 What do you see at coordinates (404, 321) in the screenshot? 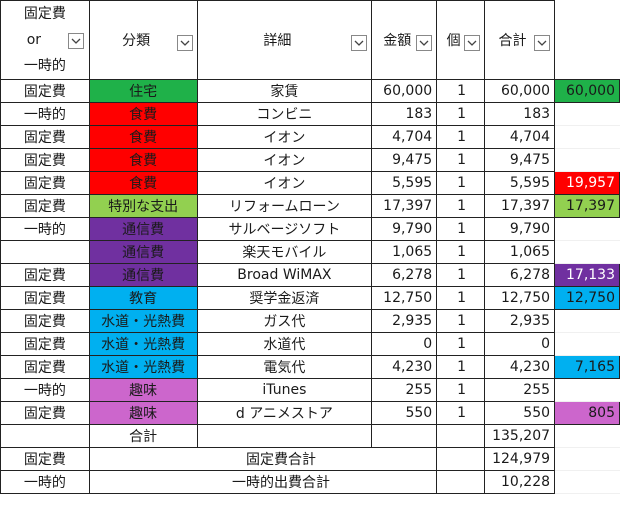
I see `row-amount-cell: 2,935` at bounding box center [404, 321].